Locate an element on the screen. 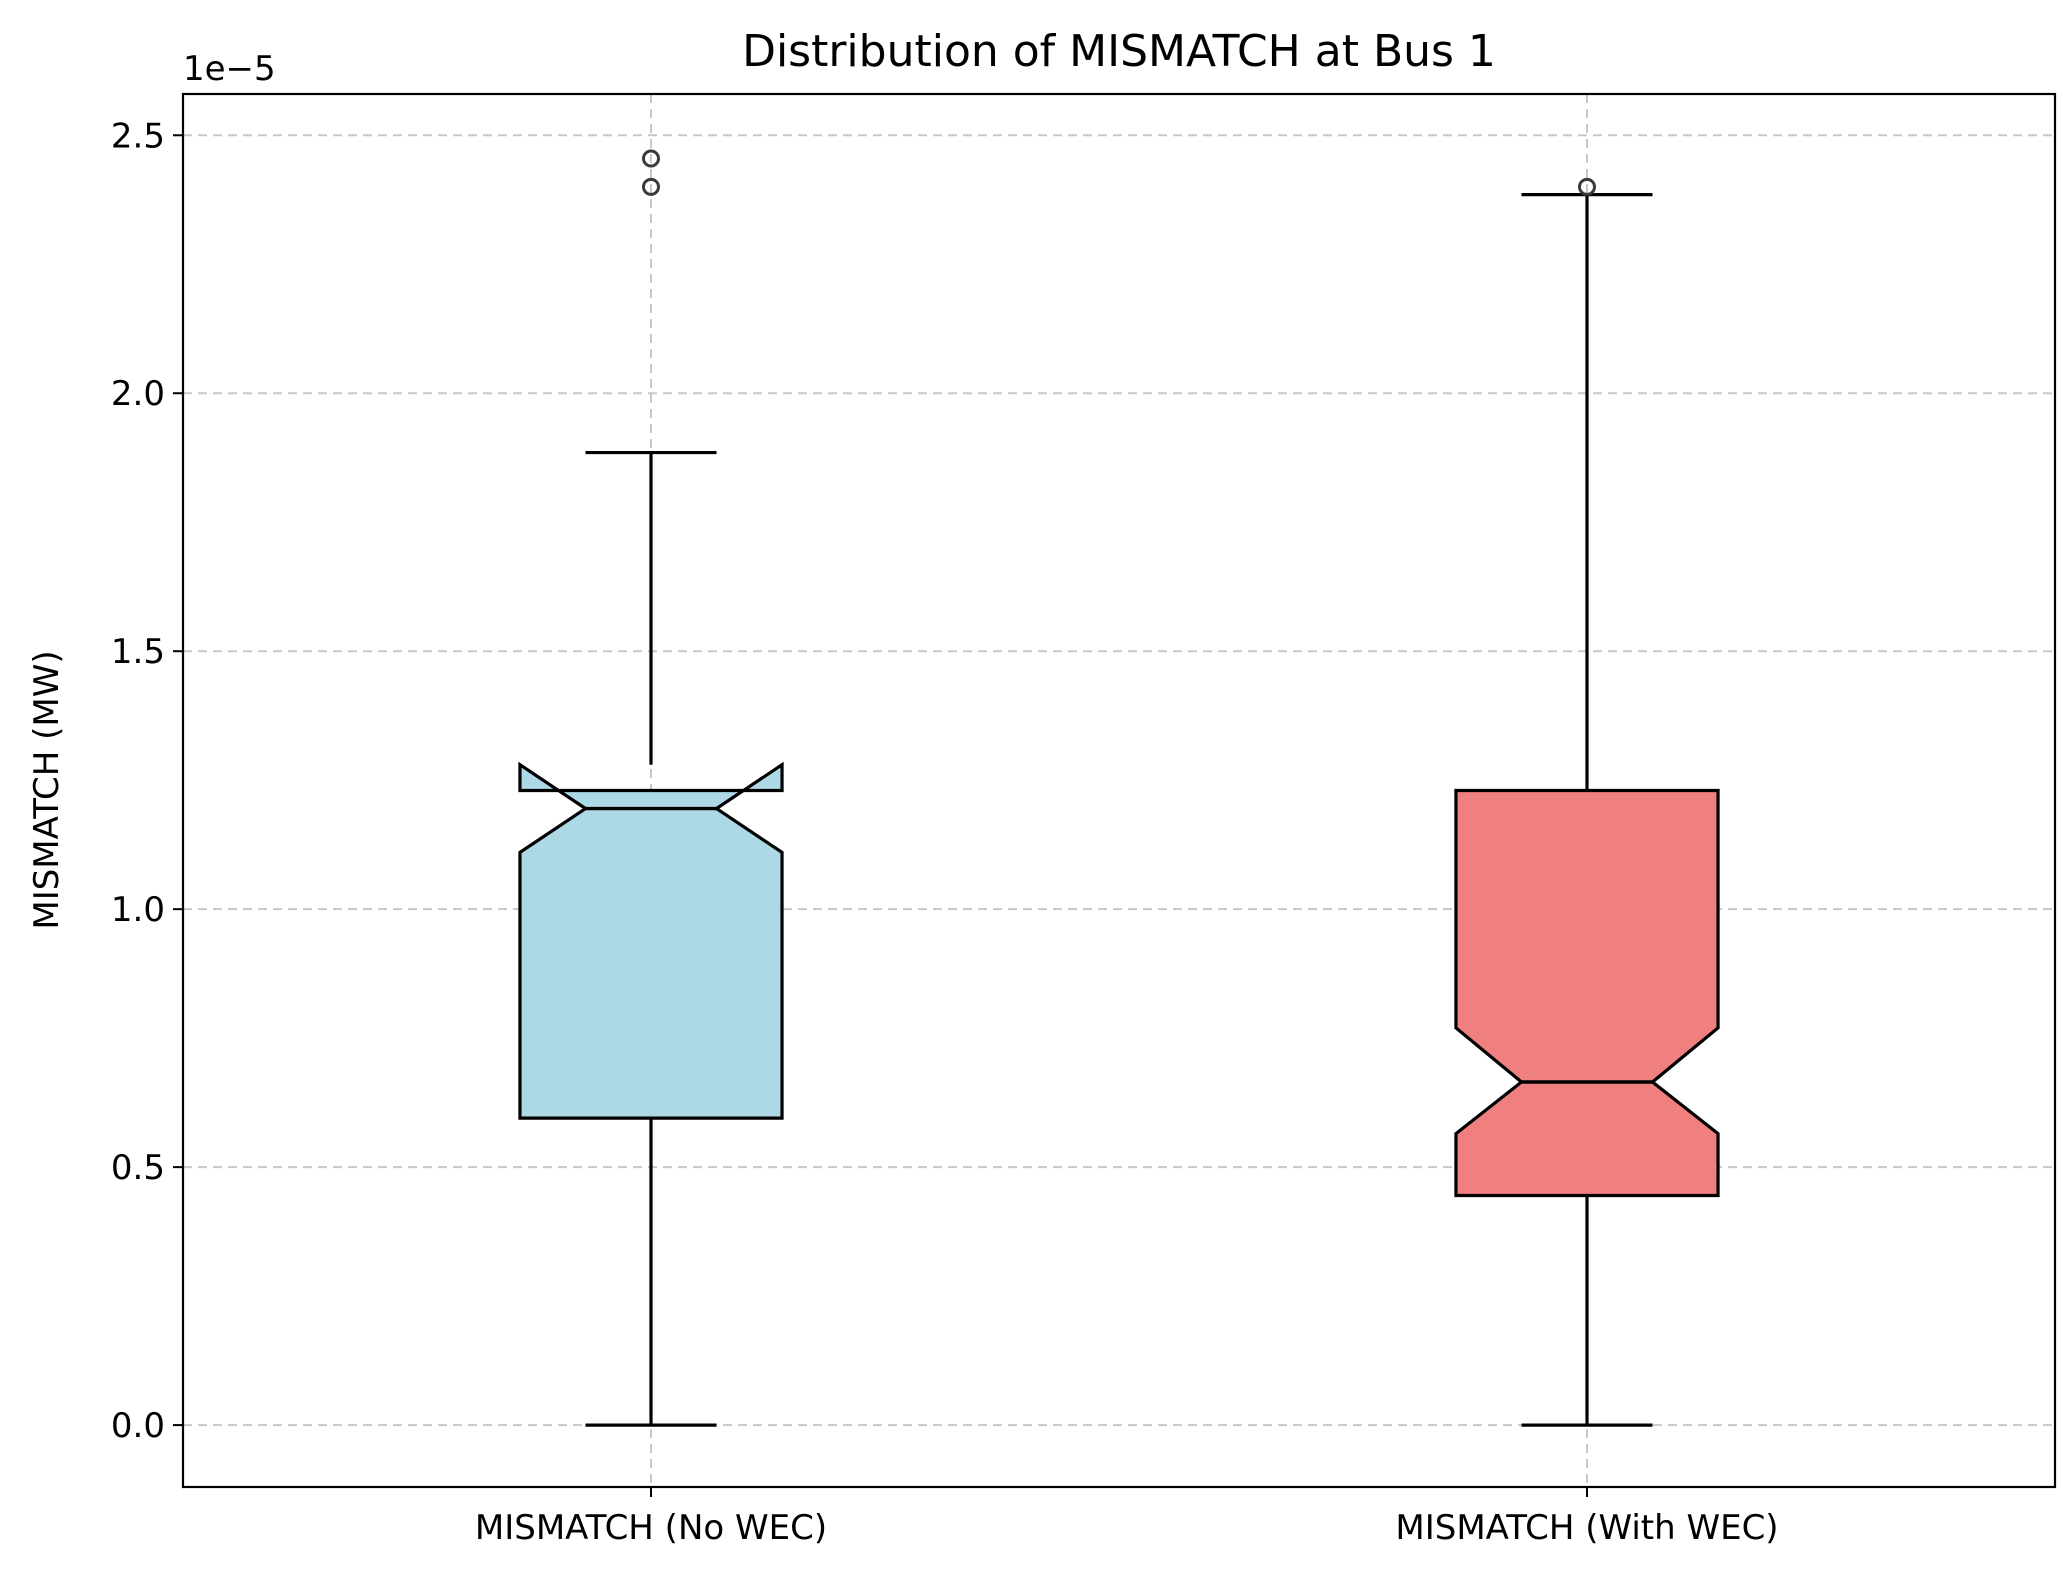 The height and width of the screenshot is (1578, 2072). y-tick-label: 0.5 is located at coordinates (138, 1168).